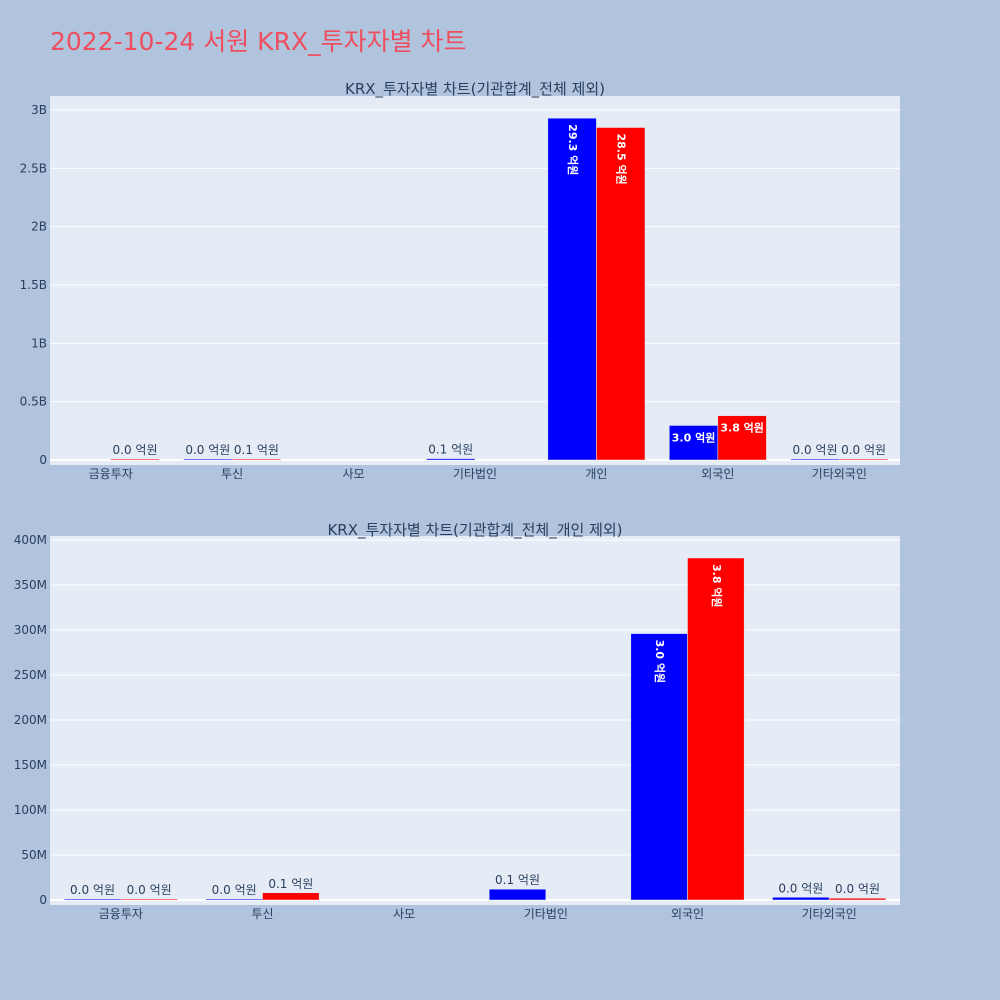 The width and height of the screenshot is (1000, 1000). What do you see at coordinates (475, 89) in the screenshot?
I see `chart-title: KRX_투자자별 차트(기관합계_전체 제외)` at bounding box center [475, 89].